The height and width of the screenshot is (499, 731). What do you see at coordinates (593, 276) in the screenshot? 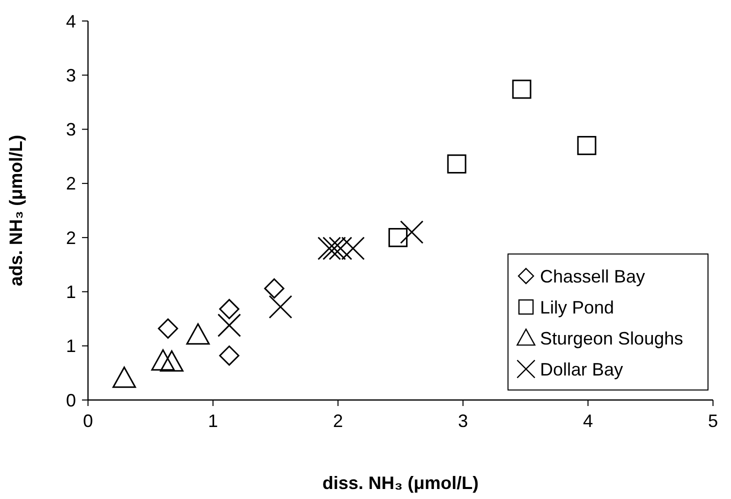
I see `legend-label: Chassell Bay` at bounding box center [593, 276].